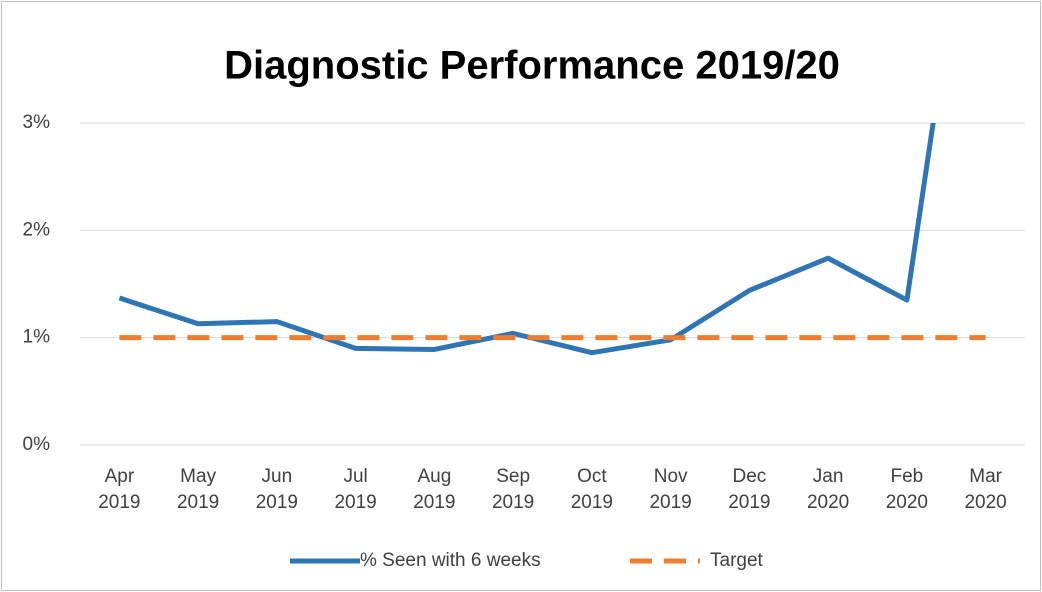  I want to click on y-tick-label: 0%, so click(37, 444).